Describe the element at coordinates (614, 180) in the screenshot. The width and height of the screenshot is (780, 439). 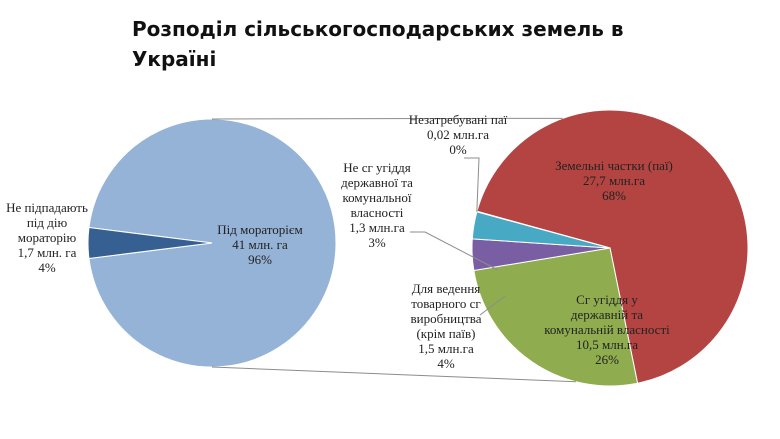
I see `label-land-shares: Земельні частки (паї) 27,7 млн.га 68%` at that location.